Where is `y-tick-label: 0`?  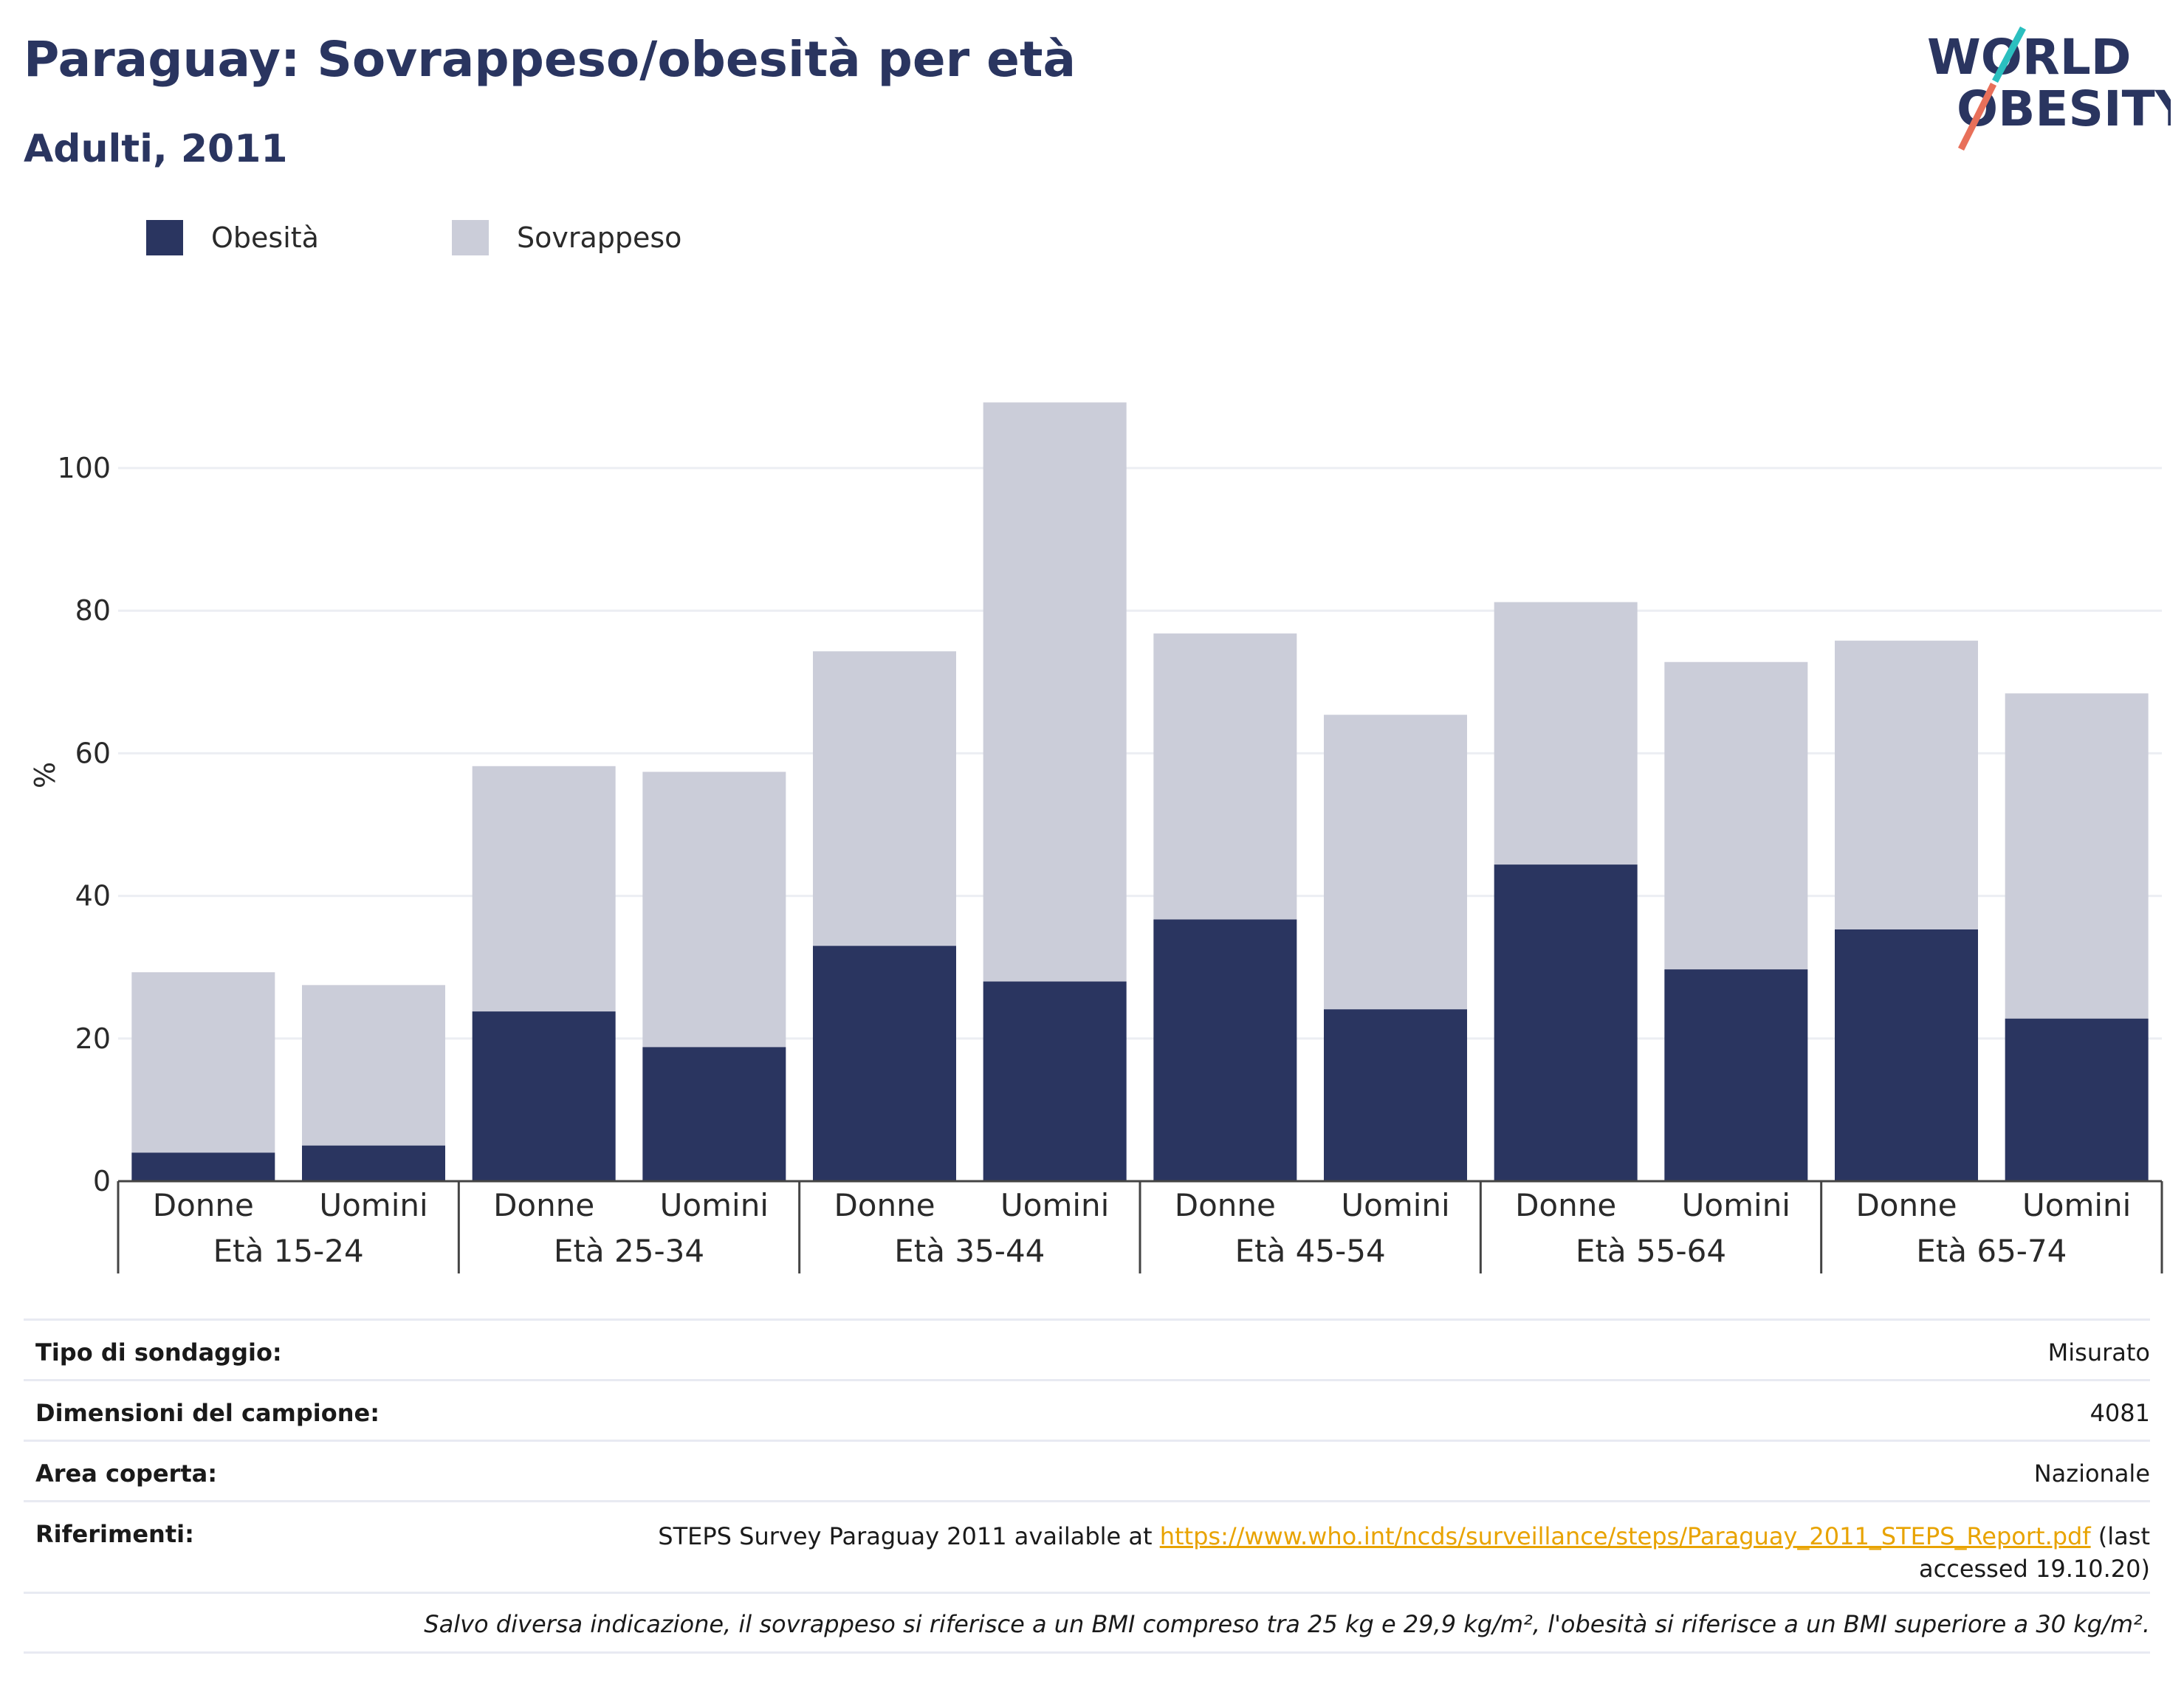 y-tick-label: 0 is located at coordinates (102, 1181).